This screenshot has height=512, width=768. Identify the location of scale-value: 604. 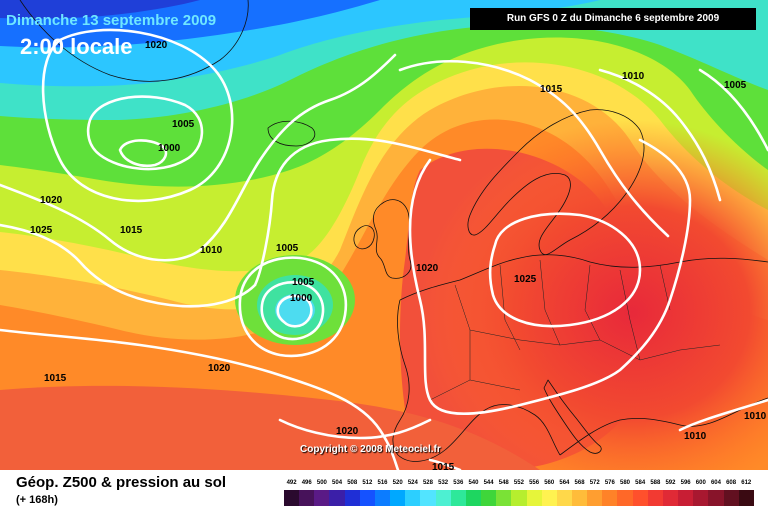
(715, 483).